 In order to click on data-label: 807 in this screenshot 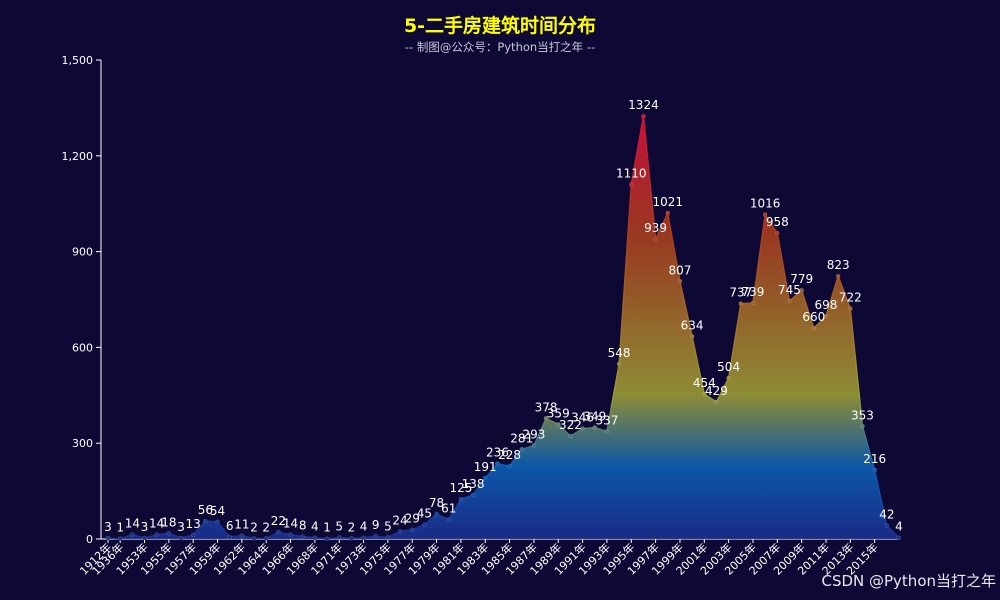, I will do `click(680, 270)`.